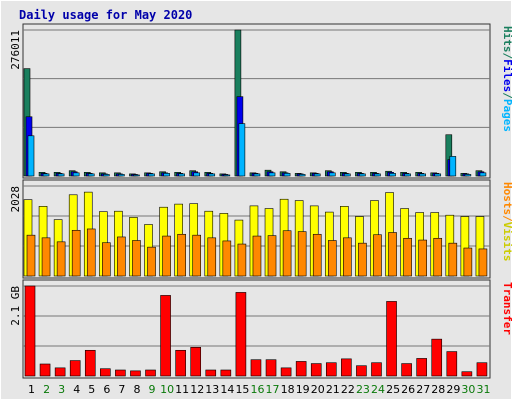 The image size is (512, 400). Describe the element at coordinates (468, 389) in the screenshot. I see `x-tick-label-day-30: 30` at that location.